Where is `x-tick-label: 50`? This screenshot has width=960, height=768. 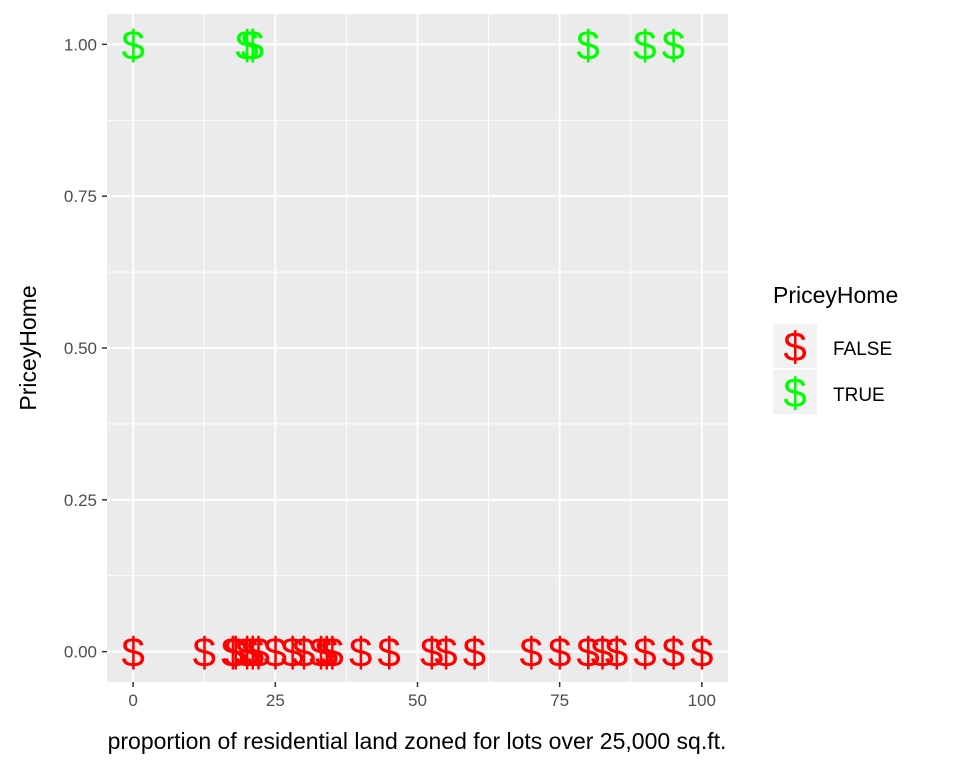 x-tick-label: 50 is located at coordinates (417, 700).